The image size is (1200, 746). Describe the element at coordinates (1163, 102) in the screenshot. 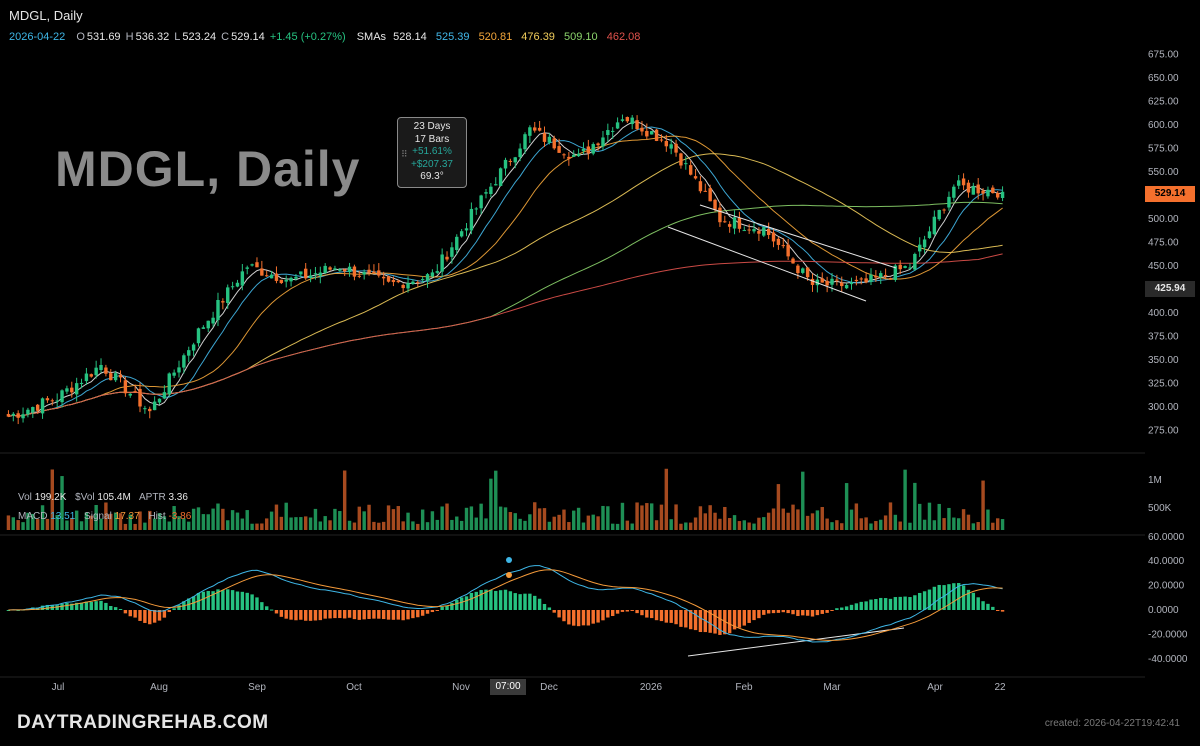

I see `price-axis-label: 625.00` at that location.